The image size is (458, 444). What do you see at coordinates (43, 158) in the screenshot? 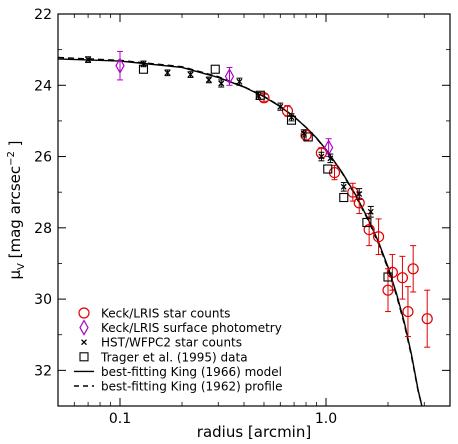
I see `y-tick-label: 26` at bounding box center [43, 158].